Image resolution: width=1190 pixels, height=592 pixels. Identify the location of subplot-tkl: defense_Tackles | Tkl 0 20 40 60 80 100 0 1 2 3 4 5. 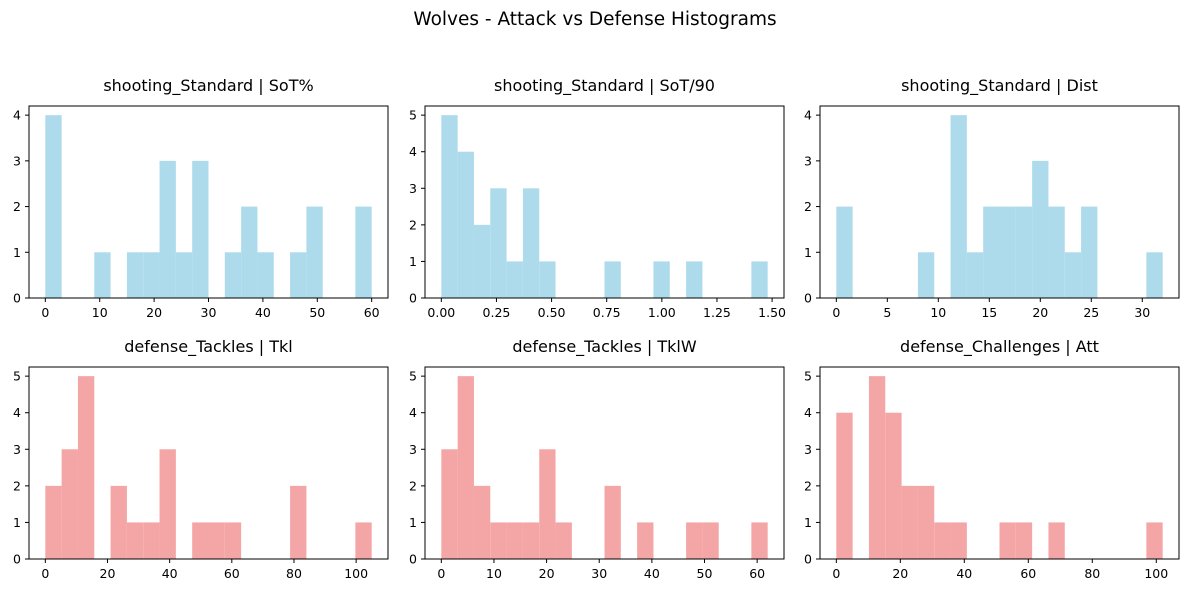
(201, 459).